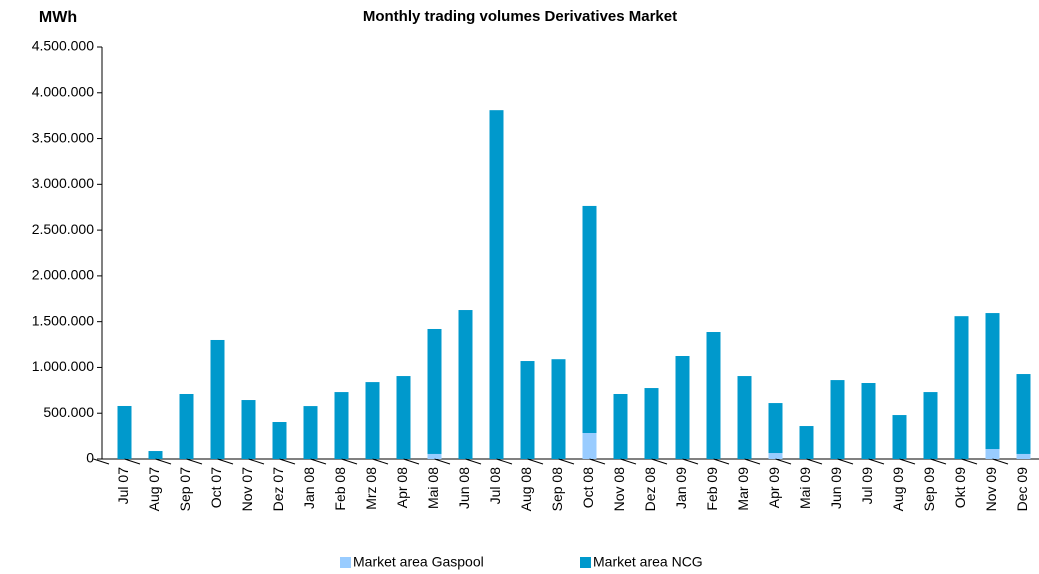 Image resolution: width=1039 pixels, height=574 pixels. I want to click on x-tick-label: Jul 08, so click(495, 486).